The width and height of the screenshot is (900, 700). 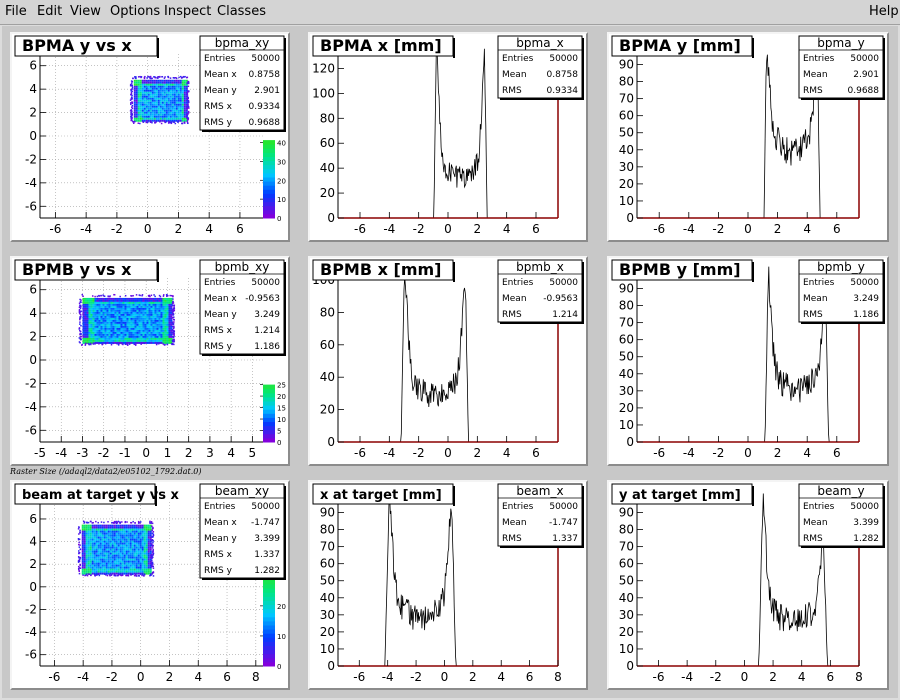 I want to click on y-tick-label: 40, so click(x=626, y=598).